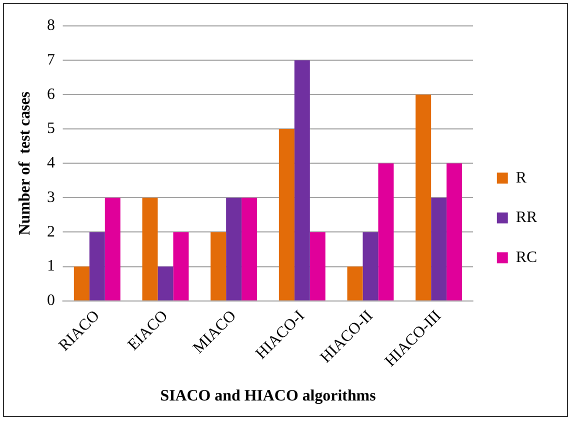 The width and height of the screenshot is (573, 422). I want to click on y-tick-label: 6, so click(51, 94).